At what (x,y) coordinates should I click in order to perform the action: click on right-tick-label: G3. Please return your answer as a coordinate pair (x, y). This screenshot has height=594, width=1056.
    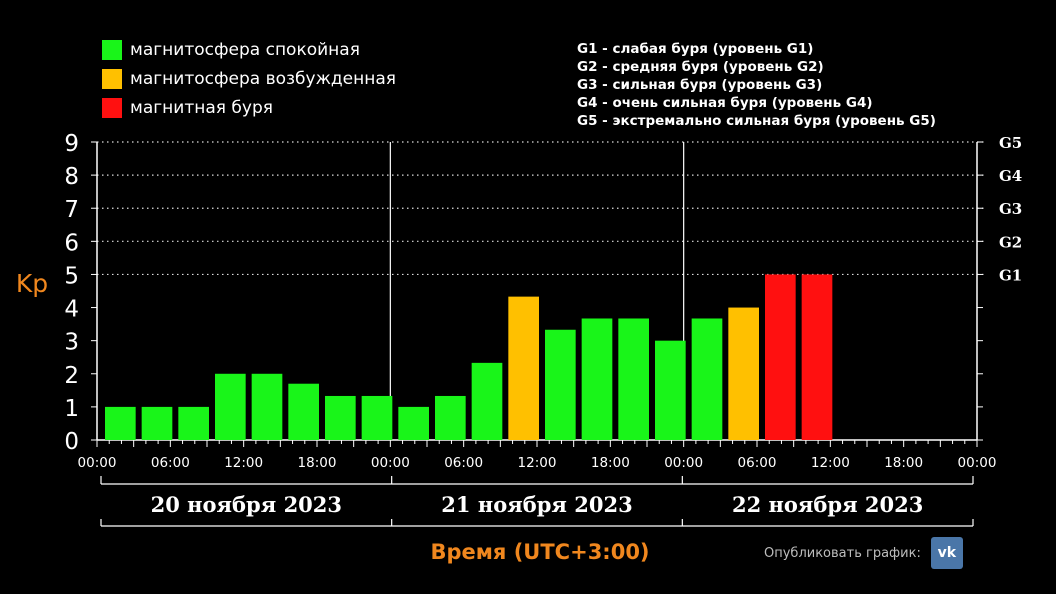
    Looking at the image, I should click on (1010, 209).